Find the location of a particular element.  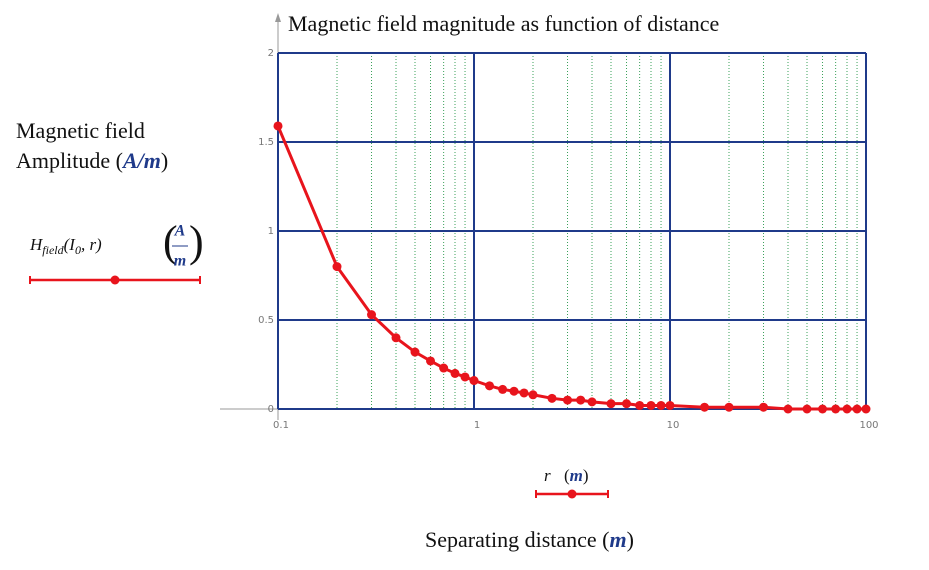

y-tick-label: 0.5 is located at coordinates (266, 320).